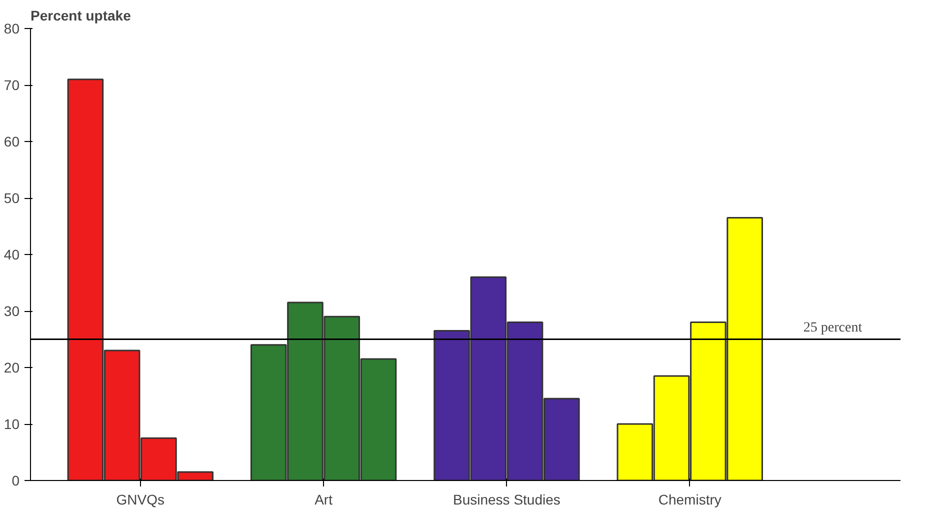 This screenshot has height=530, width=936. What do you see at coordinates (506, 500) in the screenshot?
I see `x-tick-label: Business Studies` at bounding box center [506, 500].